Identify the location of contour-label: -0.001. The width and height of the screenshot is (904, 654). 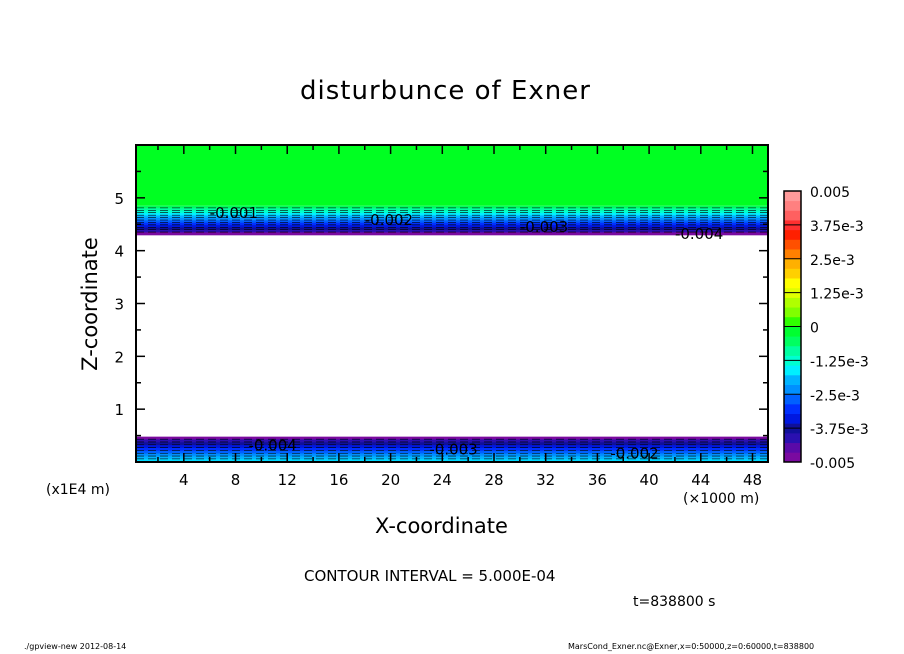
(234, 213).